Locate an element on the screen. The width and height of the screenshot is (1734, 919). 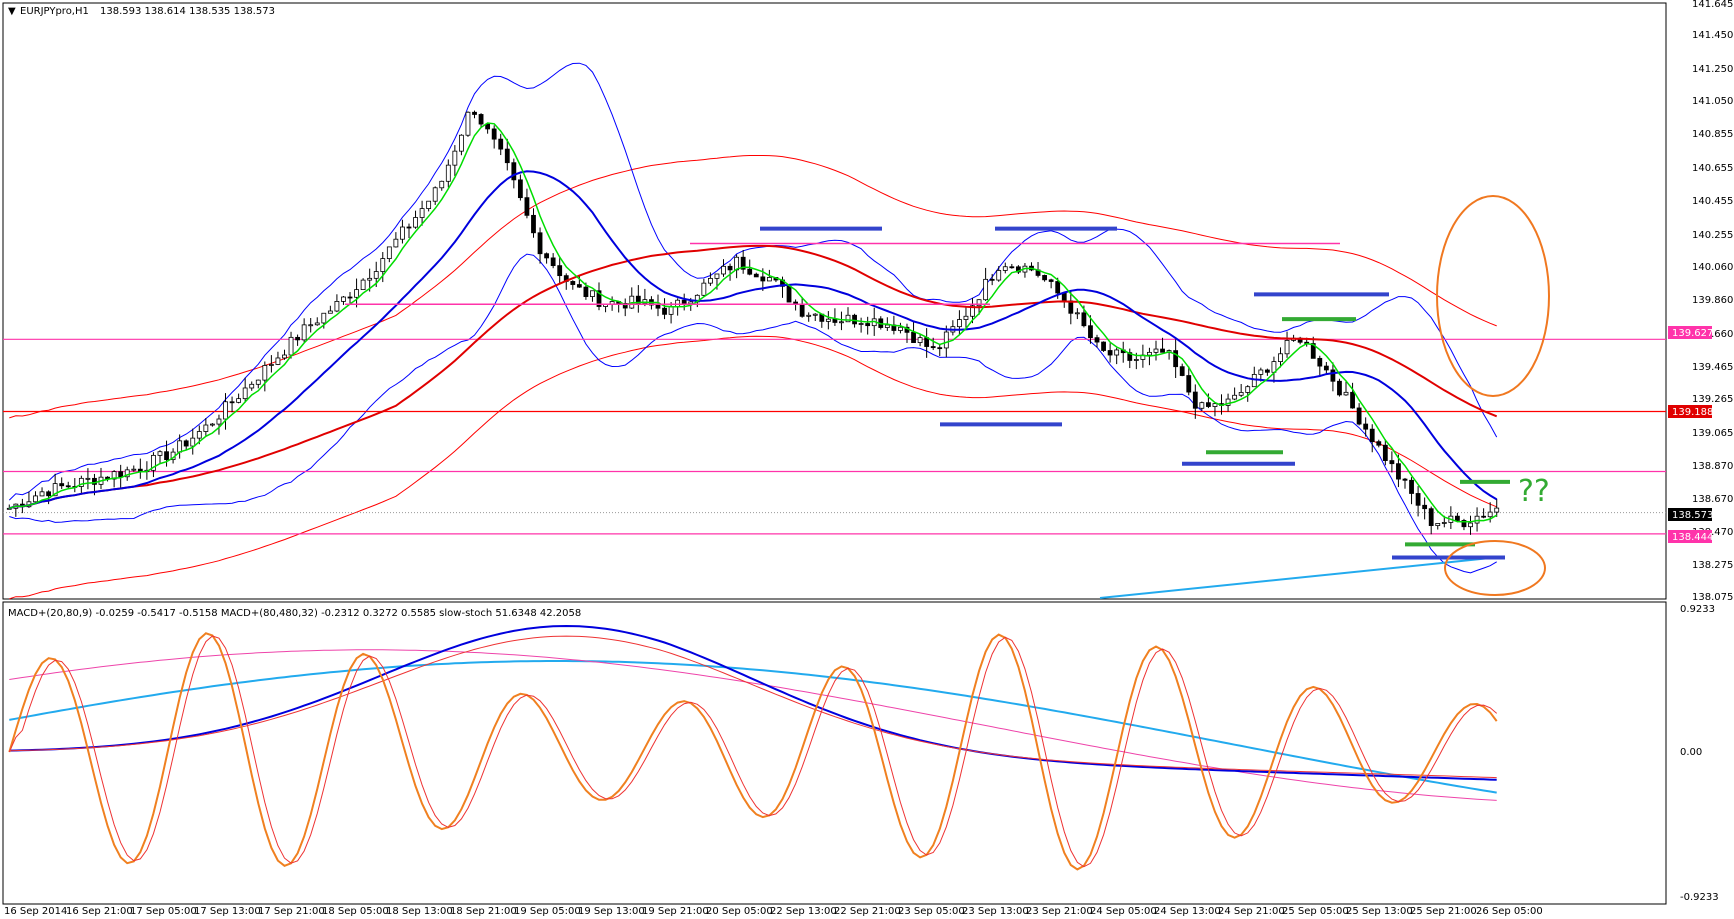
price-tick: 139.660 is located at coordinates (1712, 334).